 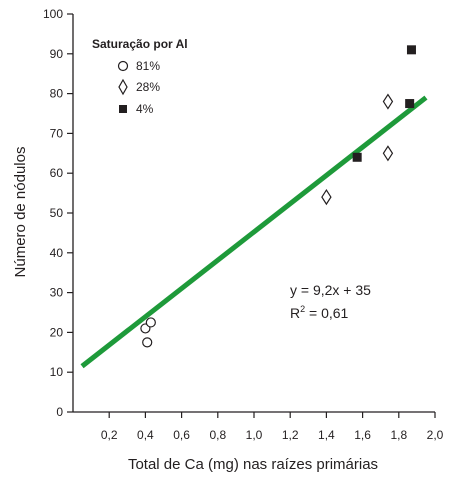 I want to click on y-tick-label: 90, so click(x=57, y=54).